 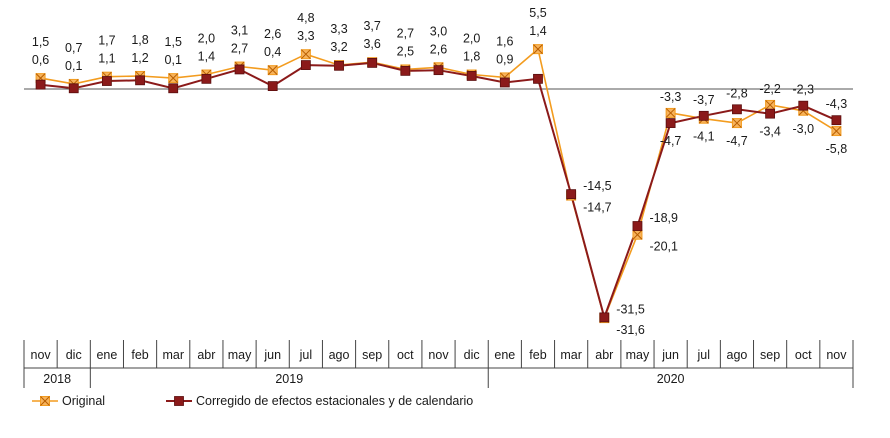 What do you see at coordinates (837, 104) in the screenshot?
I see `data-label: -4,3` at bounding box center [837, 104].